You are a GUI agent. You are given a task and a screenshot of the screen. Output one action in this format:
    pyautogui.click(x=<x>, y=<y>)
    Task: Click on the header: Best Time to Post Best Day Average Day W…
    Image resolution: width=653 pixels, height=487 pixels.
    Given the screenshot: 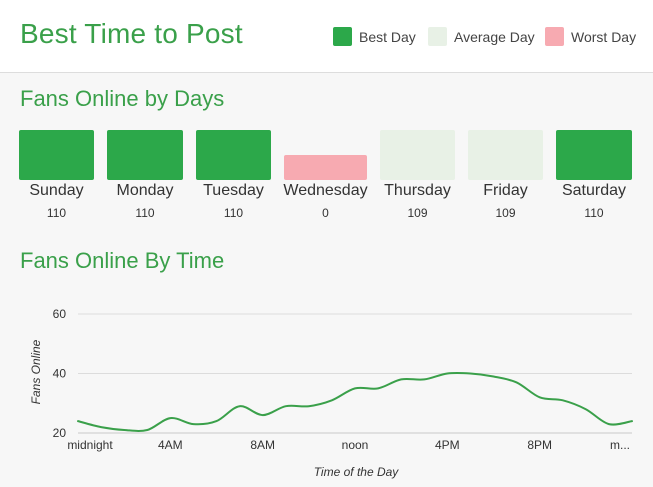 What is the action you would take?
    pyautogui.click(x=326, y=36)
    